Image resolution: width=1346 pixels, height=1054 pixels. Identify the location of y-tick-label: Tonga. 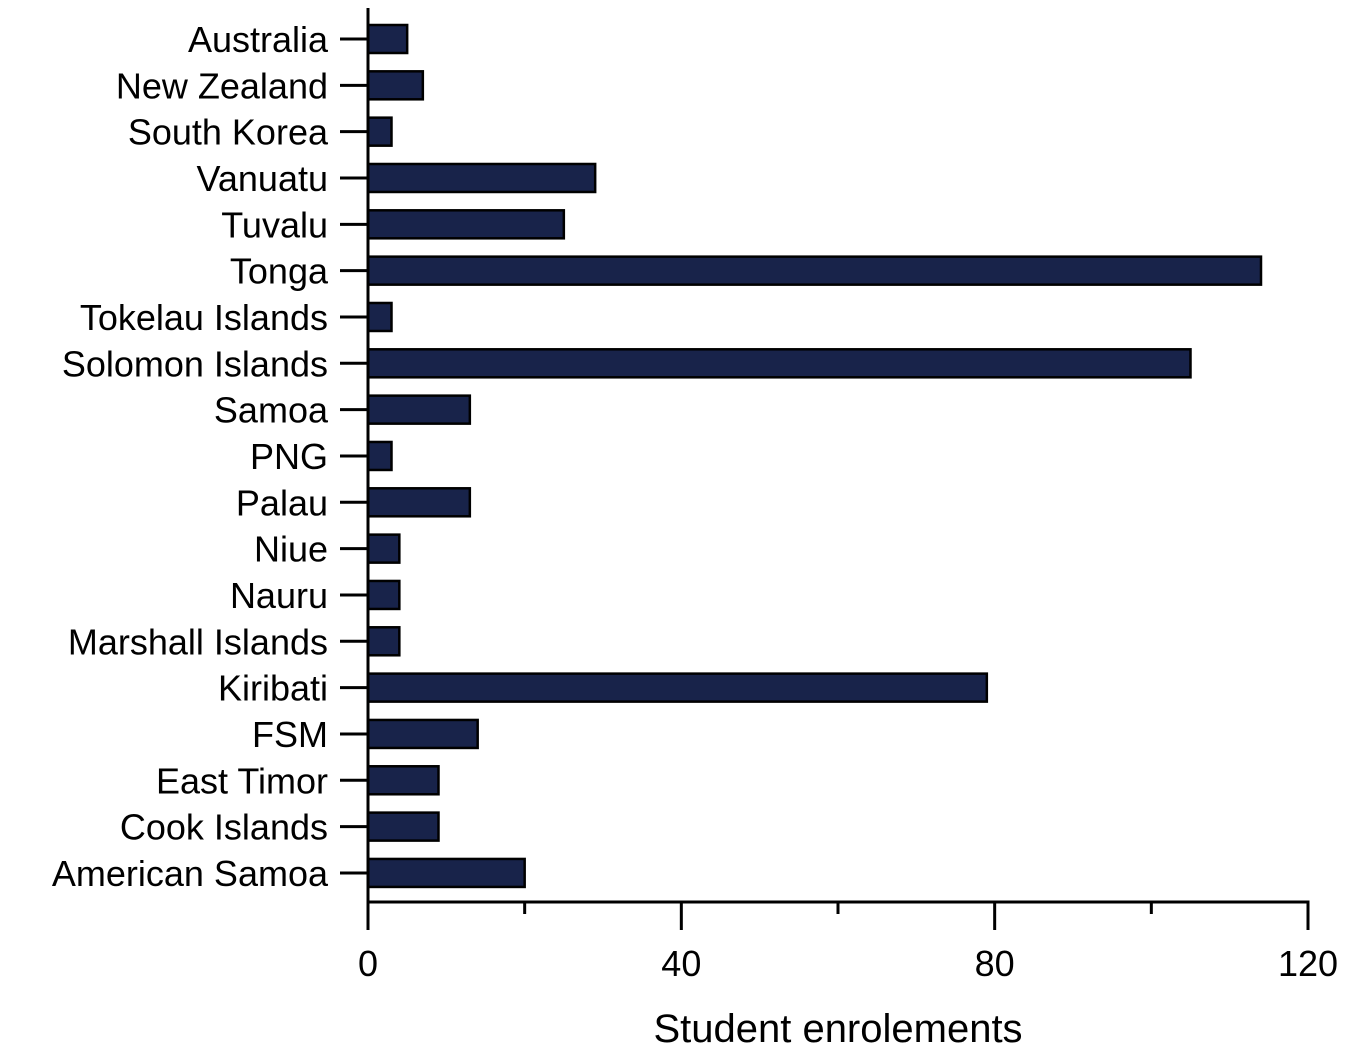
(279, 271).